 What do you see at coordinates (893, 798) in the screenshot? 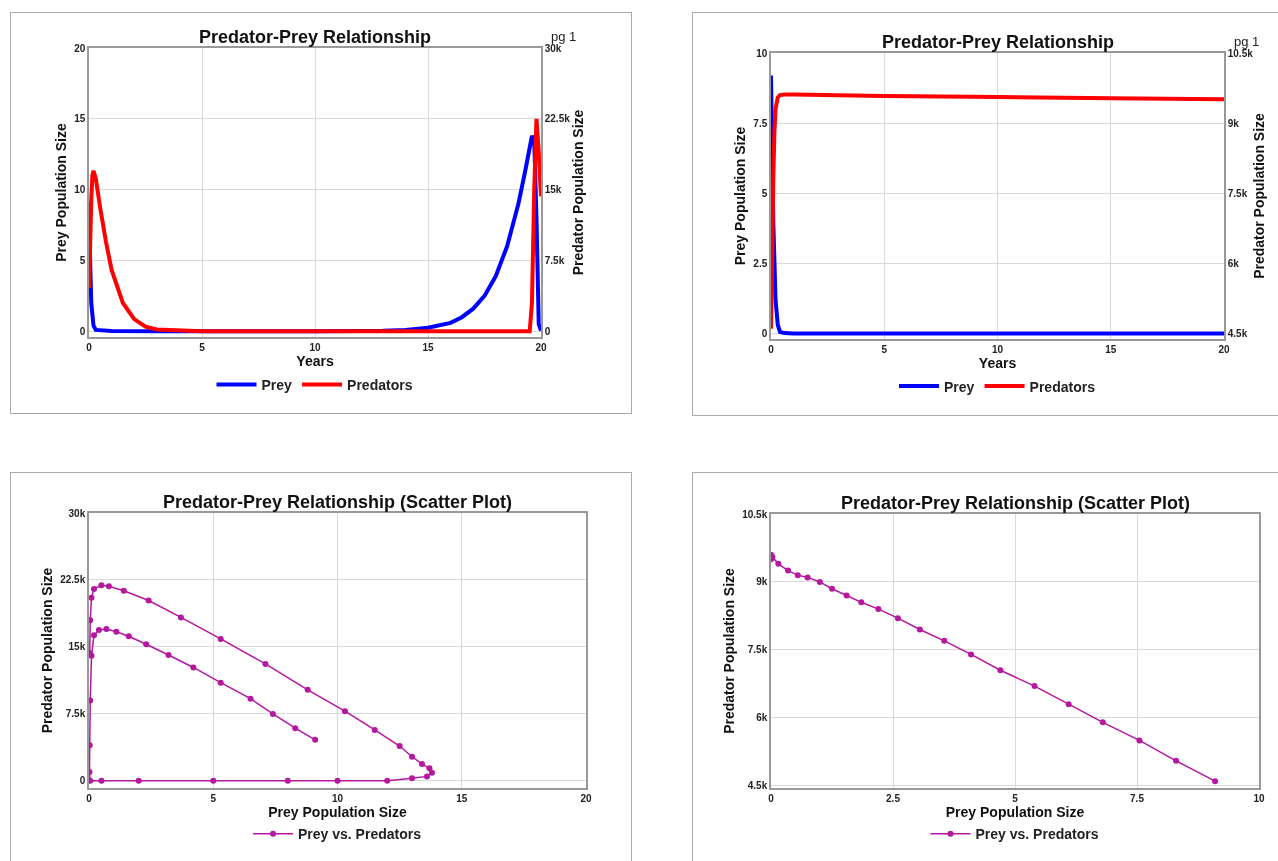
I see `x-tick-label: 2.5` at bounding box center [893, 798].